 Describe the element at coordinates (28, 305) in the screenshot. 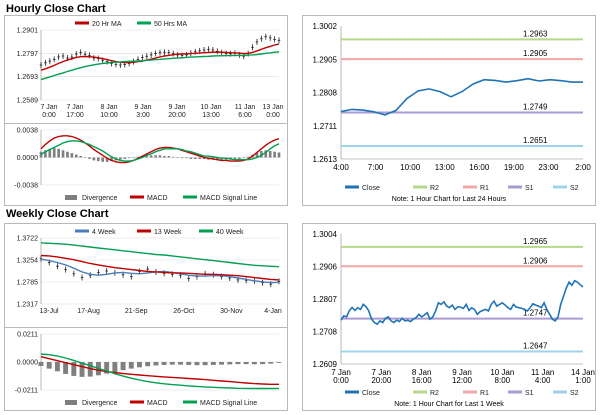

I see `y-tick-label: 1.2317` at that location.